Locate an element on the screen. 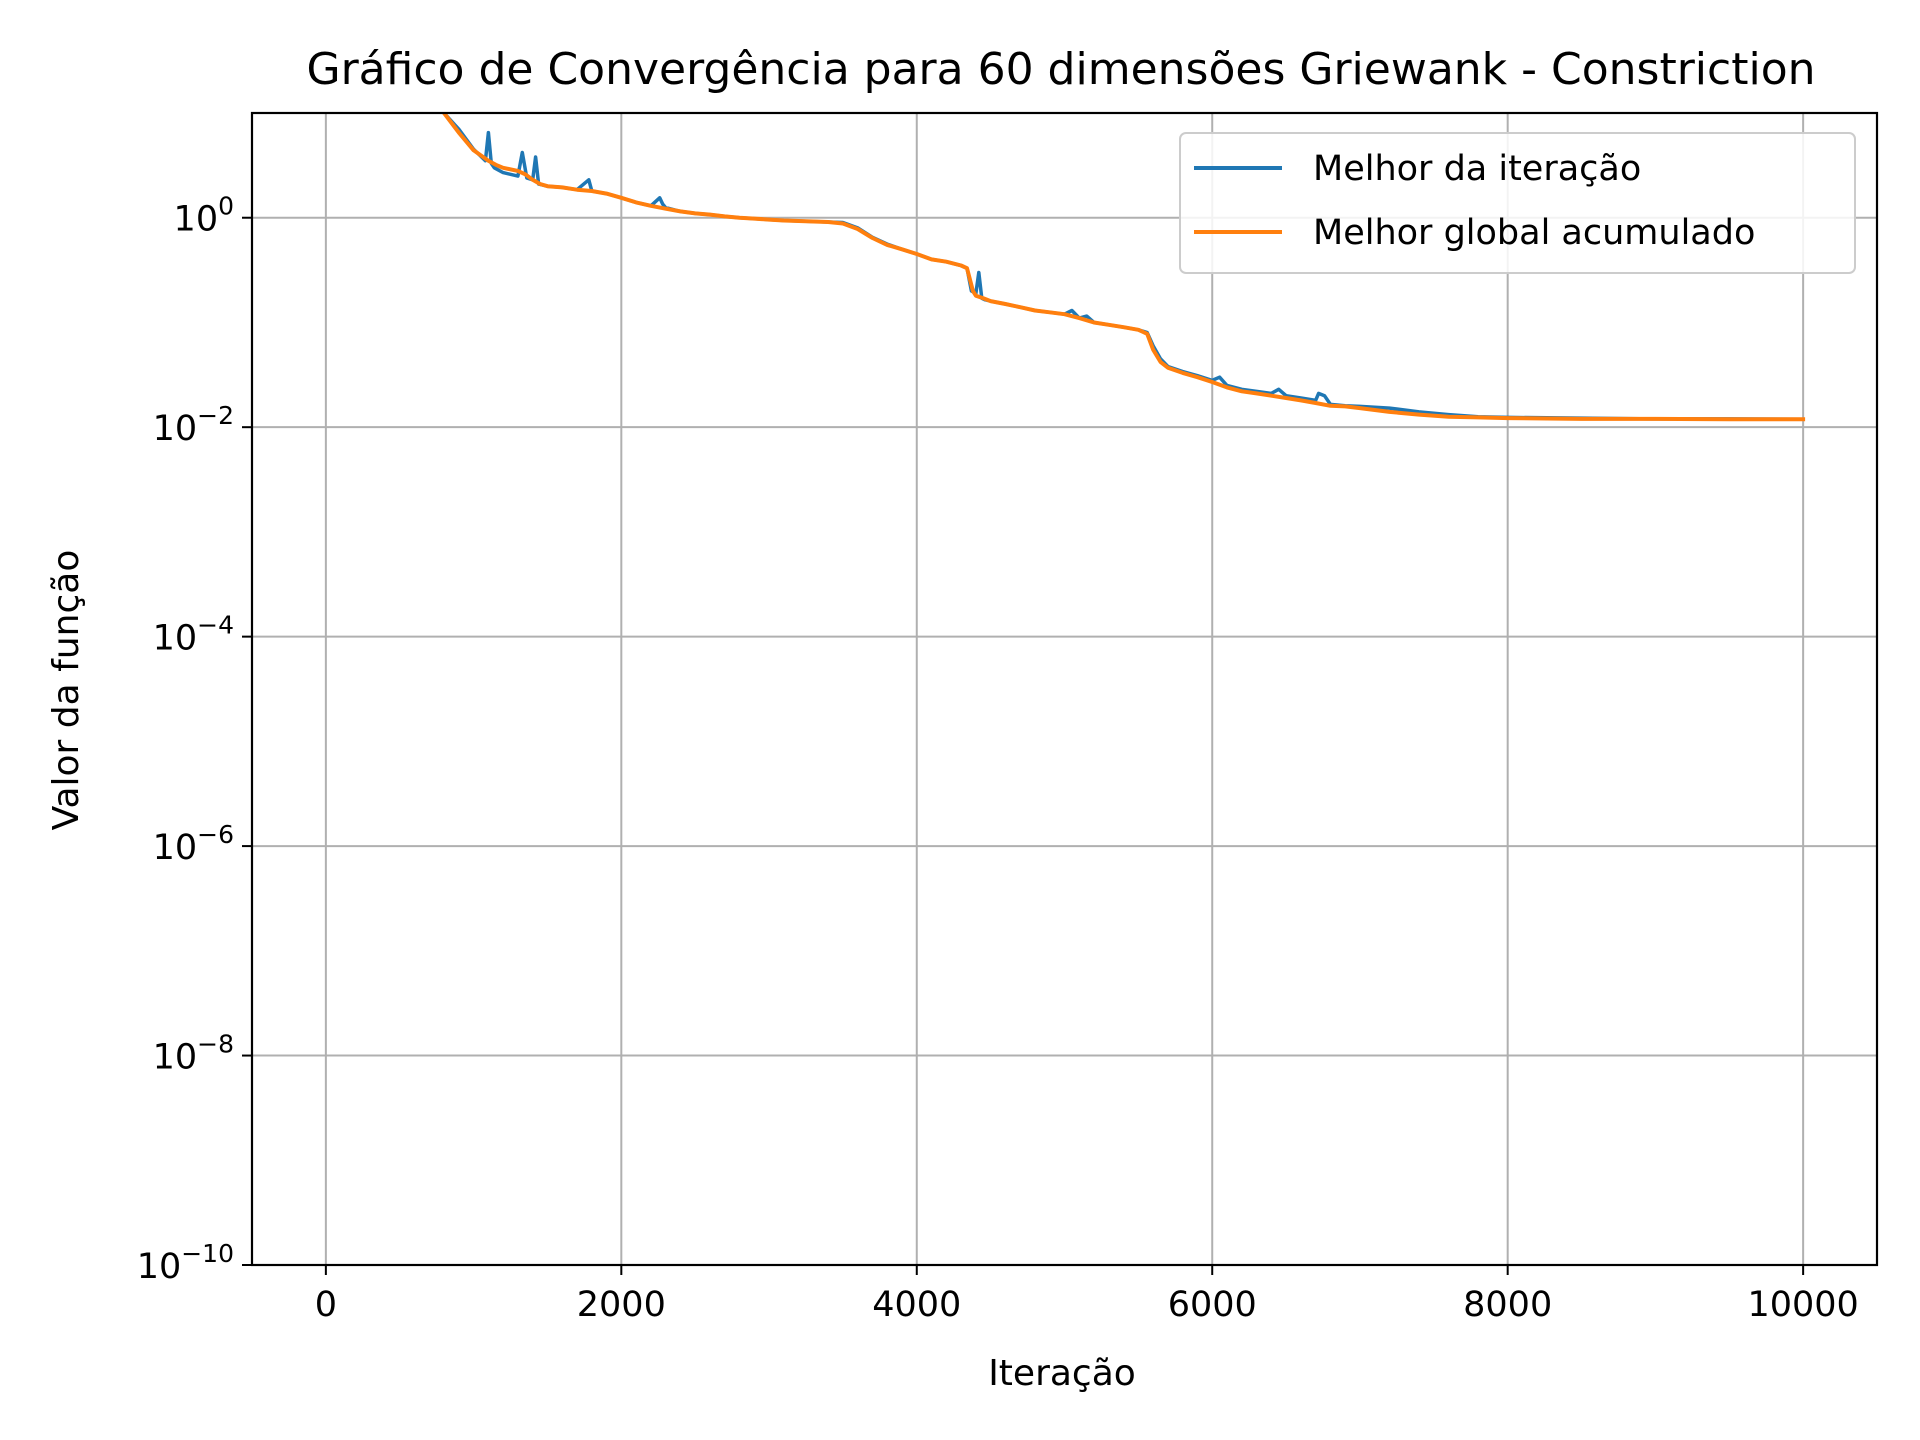 The height and width of the screenshot is (1440, 1920). legend-box is located at coordinates (1517, 203).